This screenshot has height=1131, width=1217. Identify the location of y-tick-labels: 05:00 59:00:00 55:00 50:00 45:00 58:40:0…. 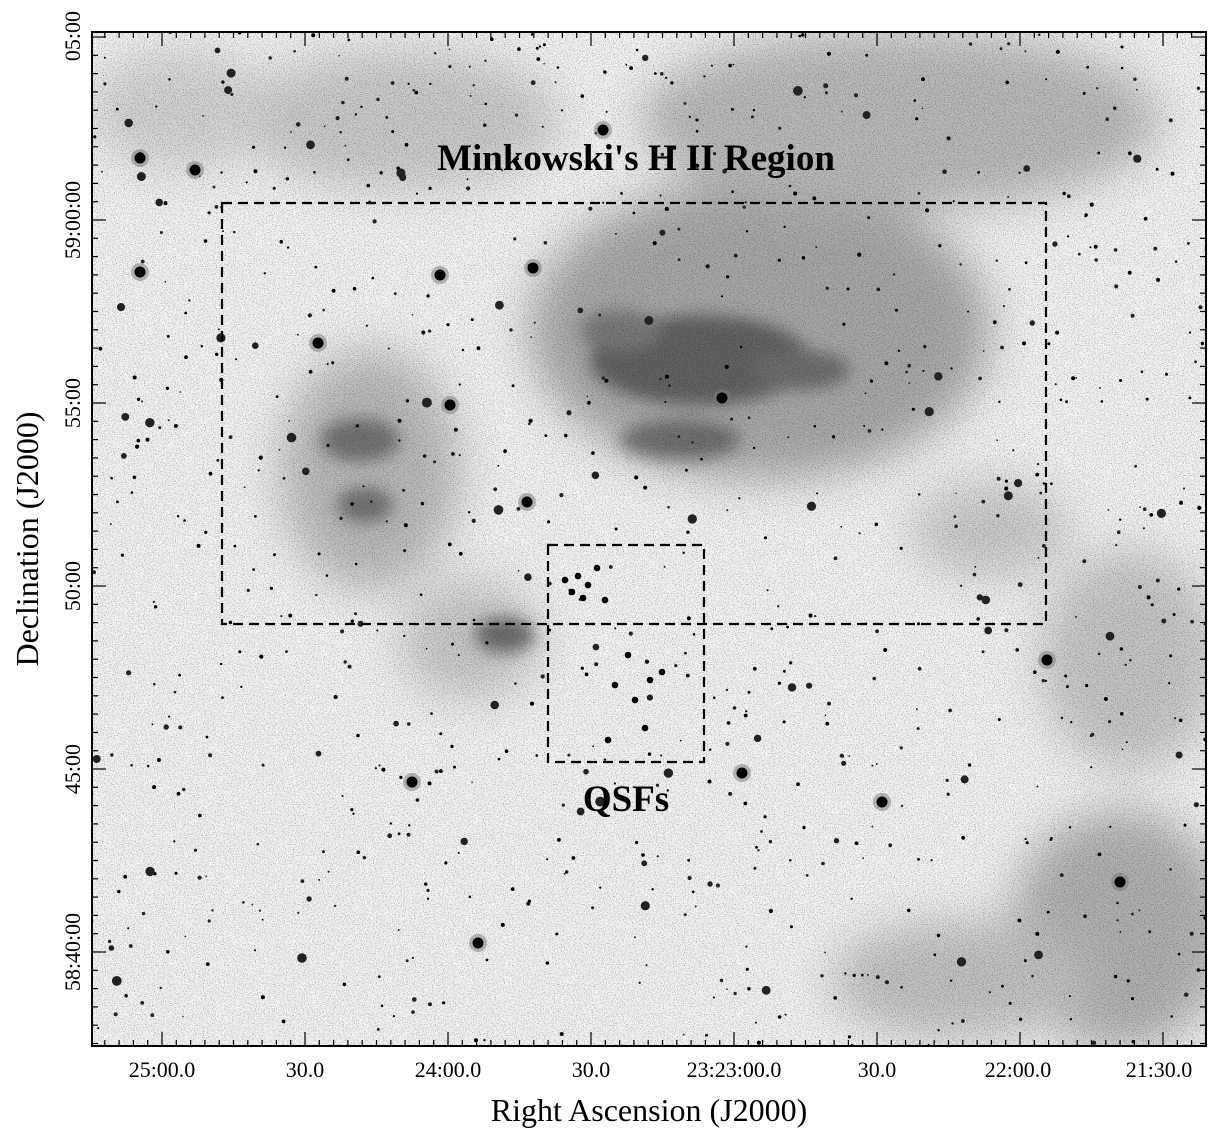
(72, 501).